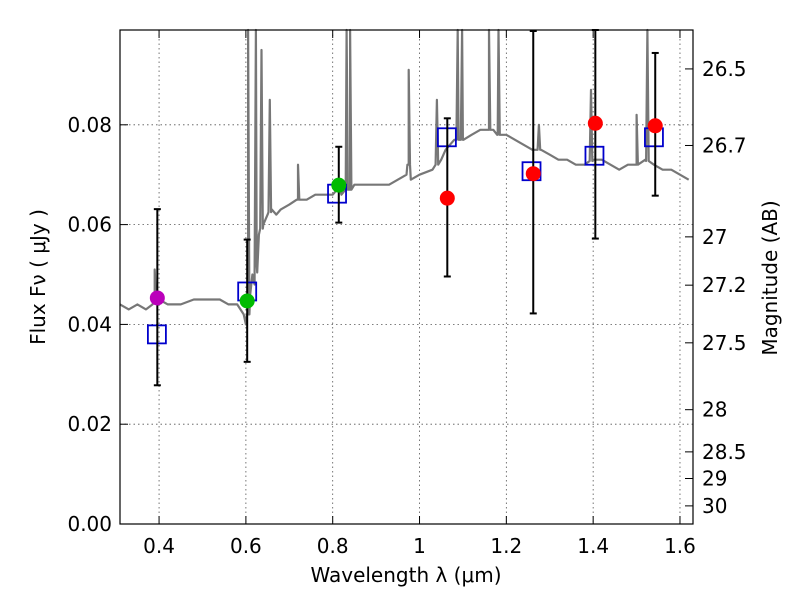 This screenshot has height=600, width=800. What do you see at coordinates (680, 546) in the screenshot?
I see `x-tick-label: 1.6` at bounding box center [680, 546].